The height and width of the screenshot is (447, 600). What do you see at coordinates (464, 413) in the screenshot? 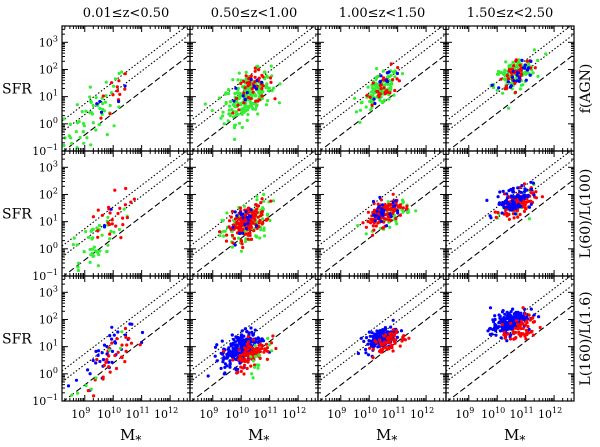
I see `x-tick-label: 109` at bounding box center [464, 413].